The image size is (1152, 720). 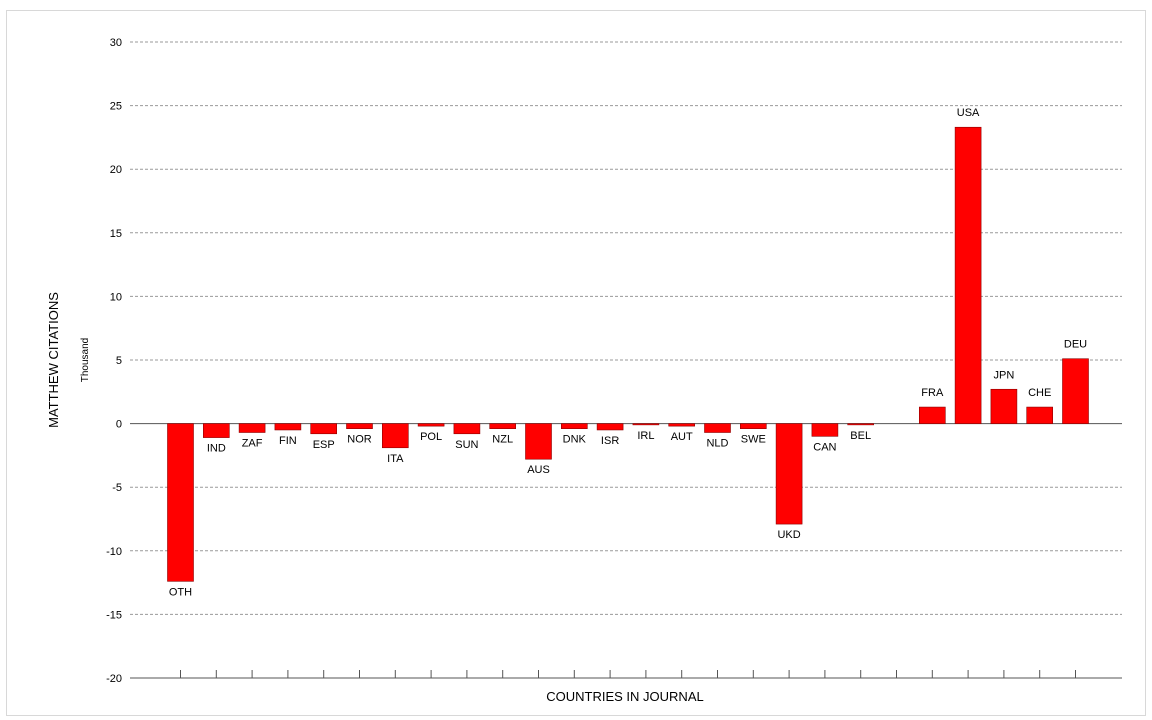 I want to click on y-tick-label: 0, so click(x=119, y=425).